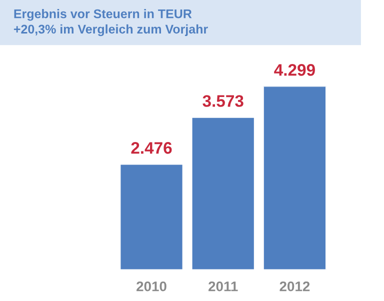 Image resolution: width=384 pixels, height=301 pixels. I want to click on chart-title: Ergebnis vor Steuern in TEUR +20,3% im Vergleich zum Vorjahr, so click(111, 22).